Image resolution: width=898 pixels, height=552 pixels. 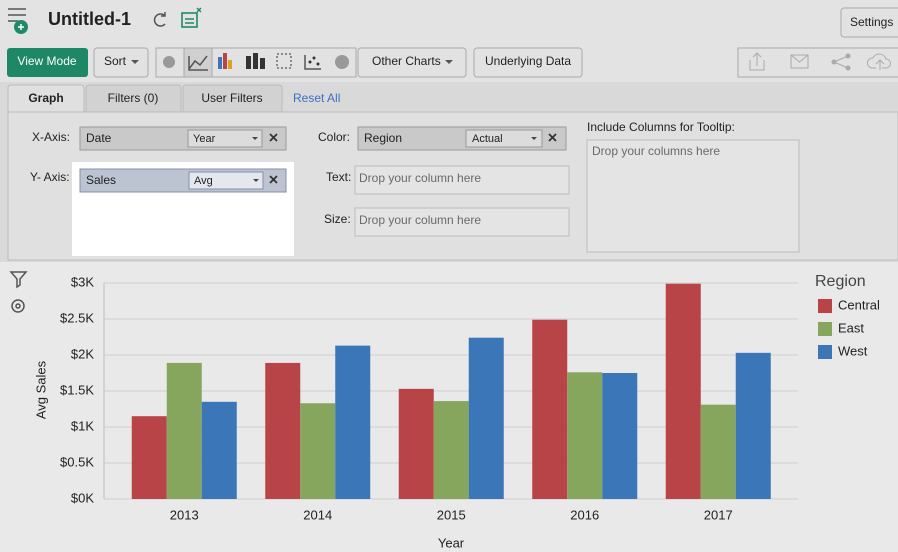 I want to click on field-name: Sales, so click(x=101, y=180).